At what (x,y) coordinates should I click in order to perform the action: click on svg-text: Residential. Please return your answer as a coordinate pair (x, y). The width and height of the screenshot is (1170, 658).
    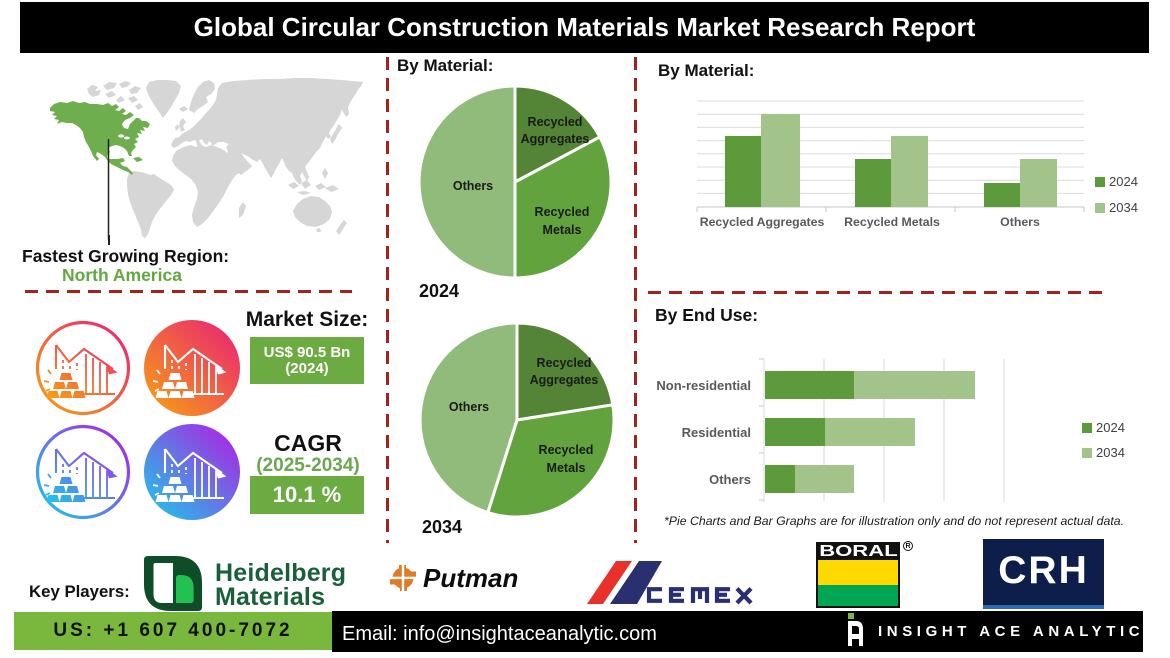
    Looking at the image, I should click on (716, 432).